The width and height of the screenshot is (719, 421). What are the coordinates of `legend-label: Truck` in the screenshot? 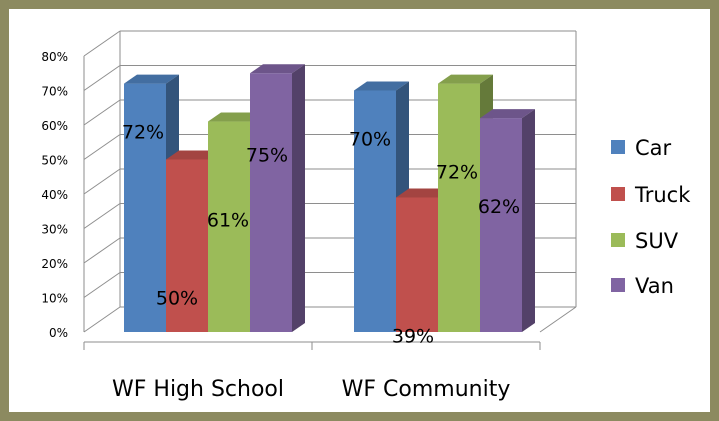 It's located at (662, 195).